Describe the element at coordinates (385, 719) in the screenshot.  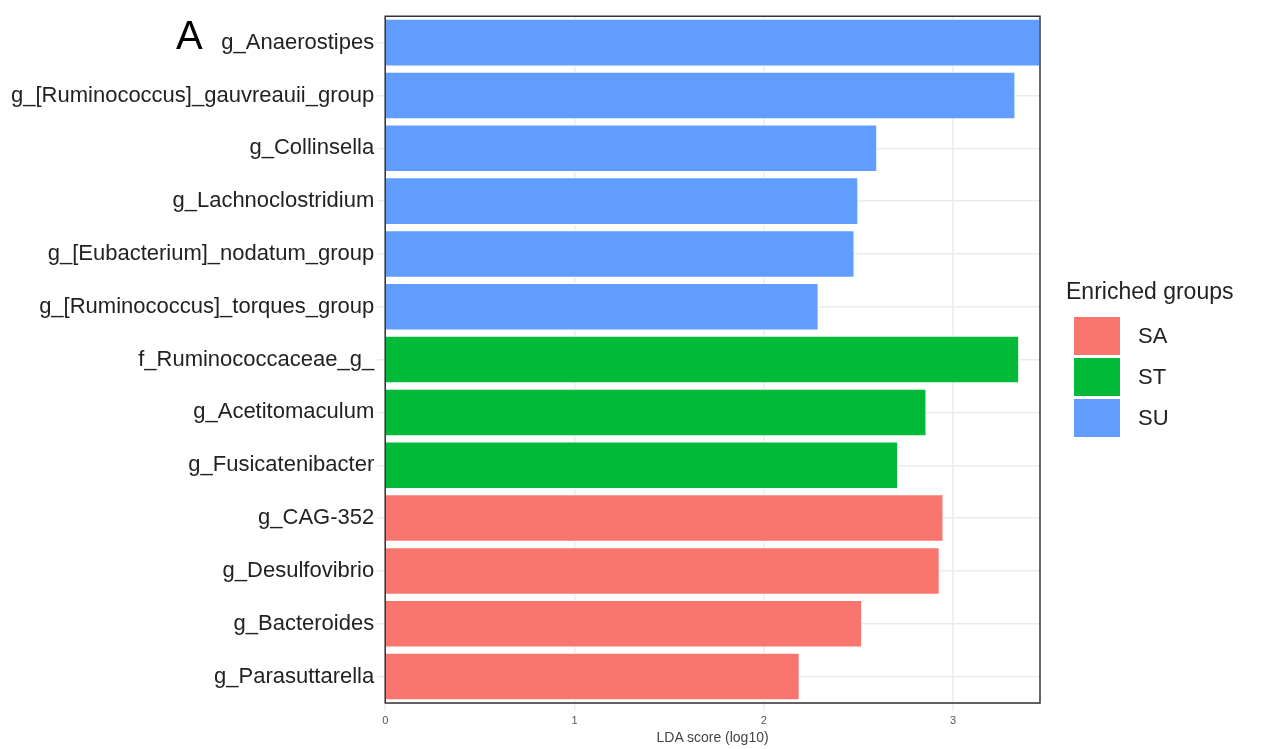
I see `x-tick-label: 0` at that location.